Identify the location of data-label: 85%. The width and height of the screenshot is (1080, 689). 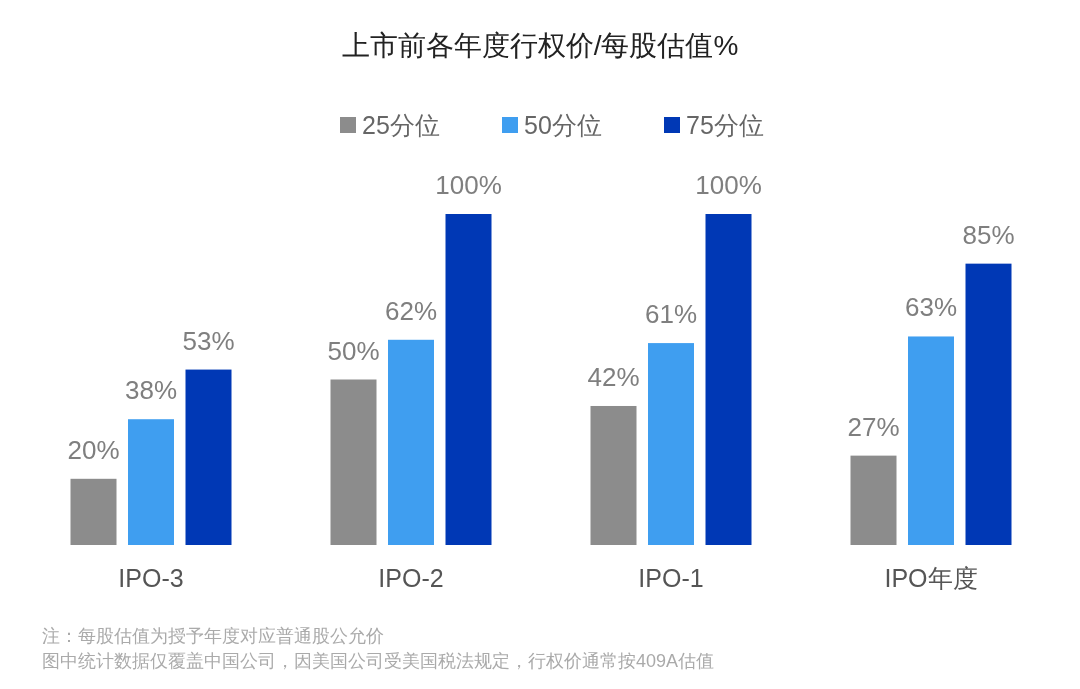
(988, 234).